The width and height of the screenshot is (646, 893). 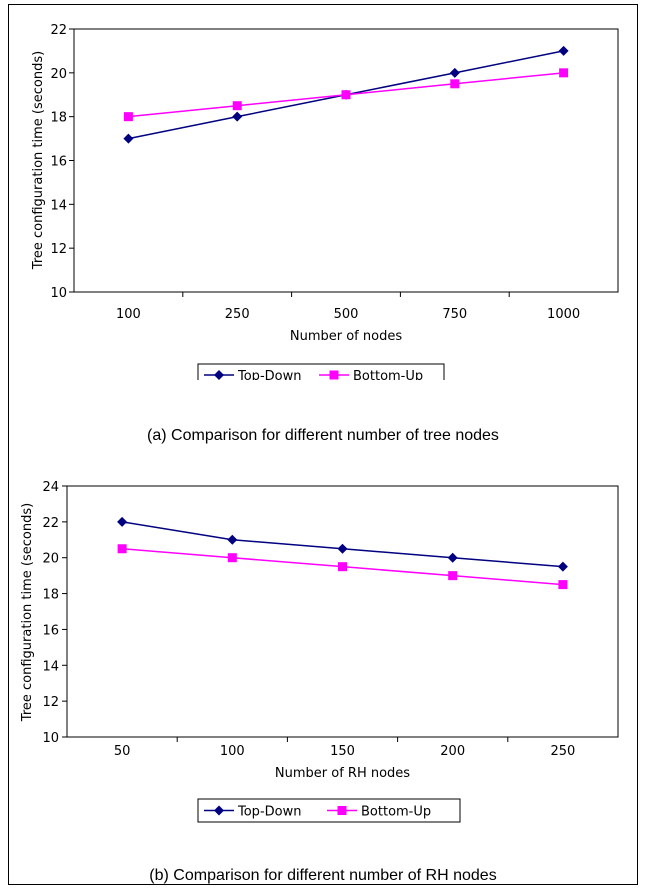 What do you see at coordinates (562, 751) in the screenshot?
I see `chart-b-x-tick-label: 250` at bounding box center [562, 751].